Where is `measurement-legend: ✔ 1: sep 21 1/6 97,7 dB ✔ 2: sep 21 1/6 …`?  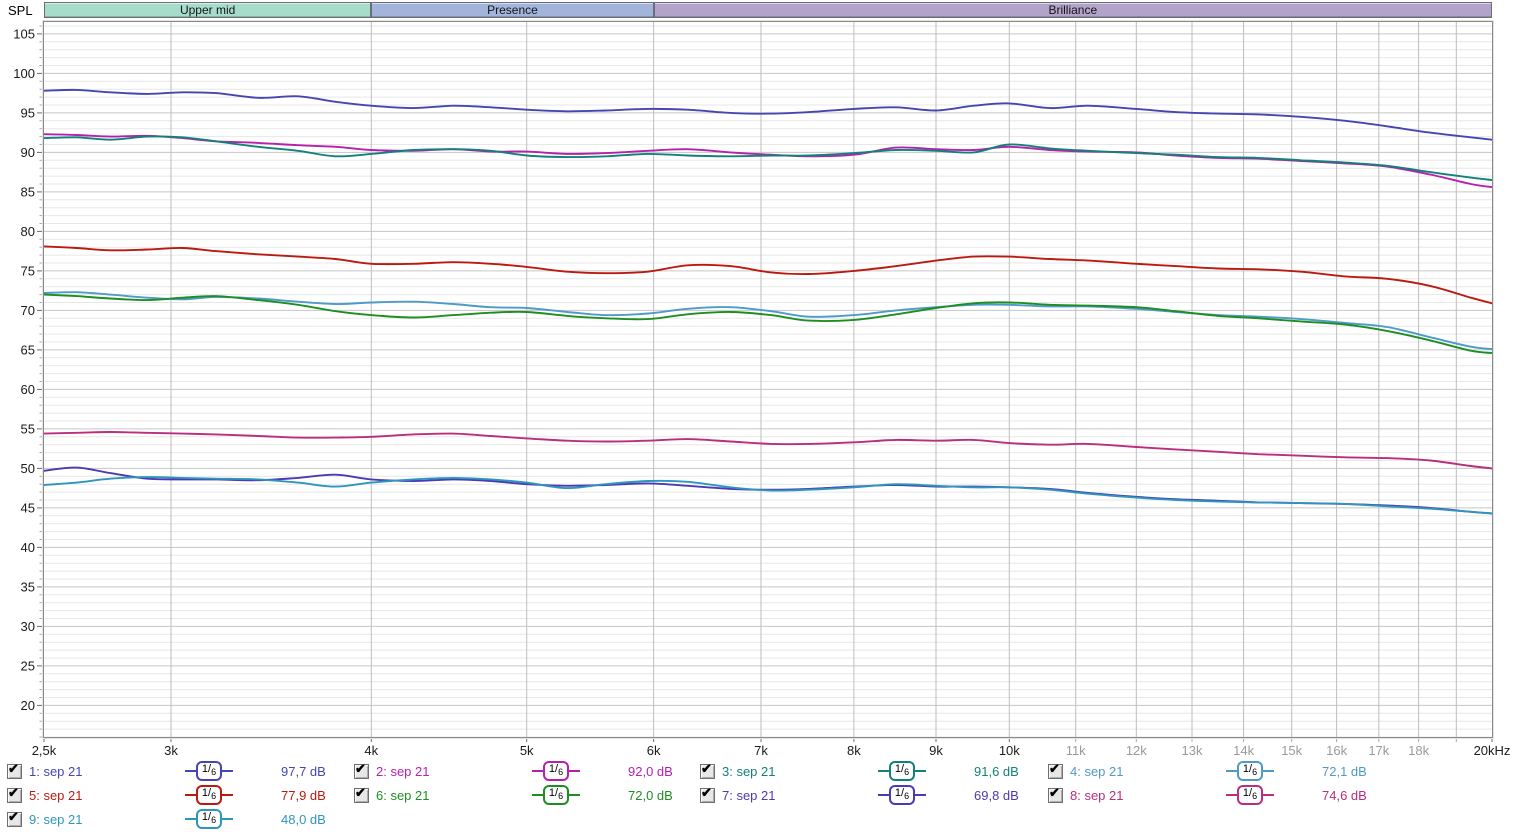
measurement-legend: ✔ 1: sep 21 1/6 97,7 dB ✔ 2: sep 21 1/6 … is located at coordinates (758, 795).